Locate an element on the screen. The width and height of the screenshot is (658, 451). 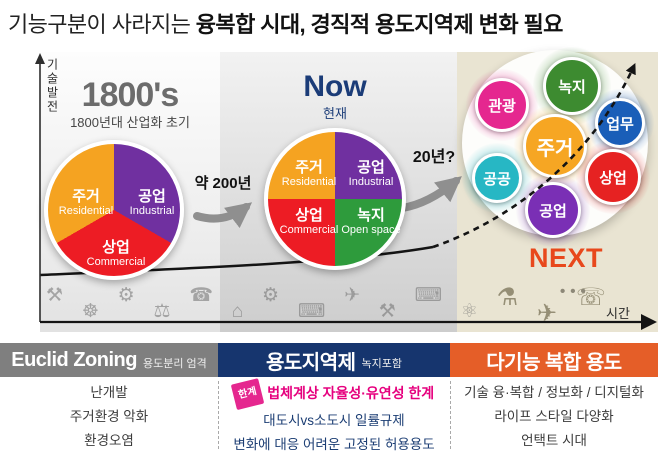
bicycle-icon: ⚙ is located at coordinates (126, 295).